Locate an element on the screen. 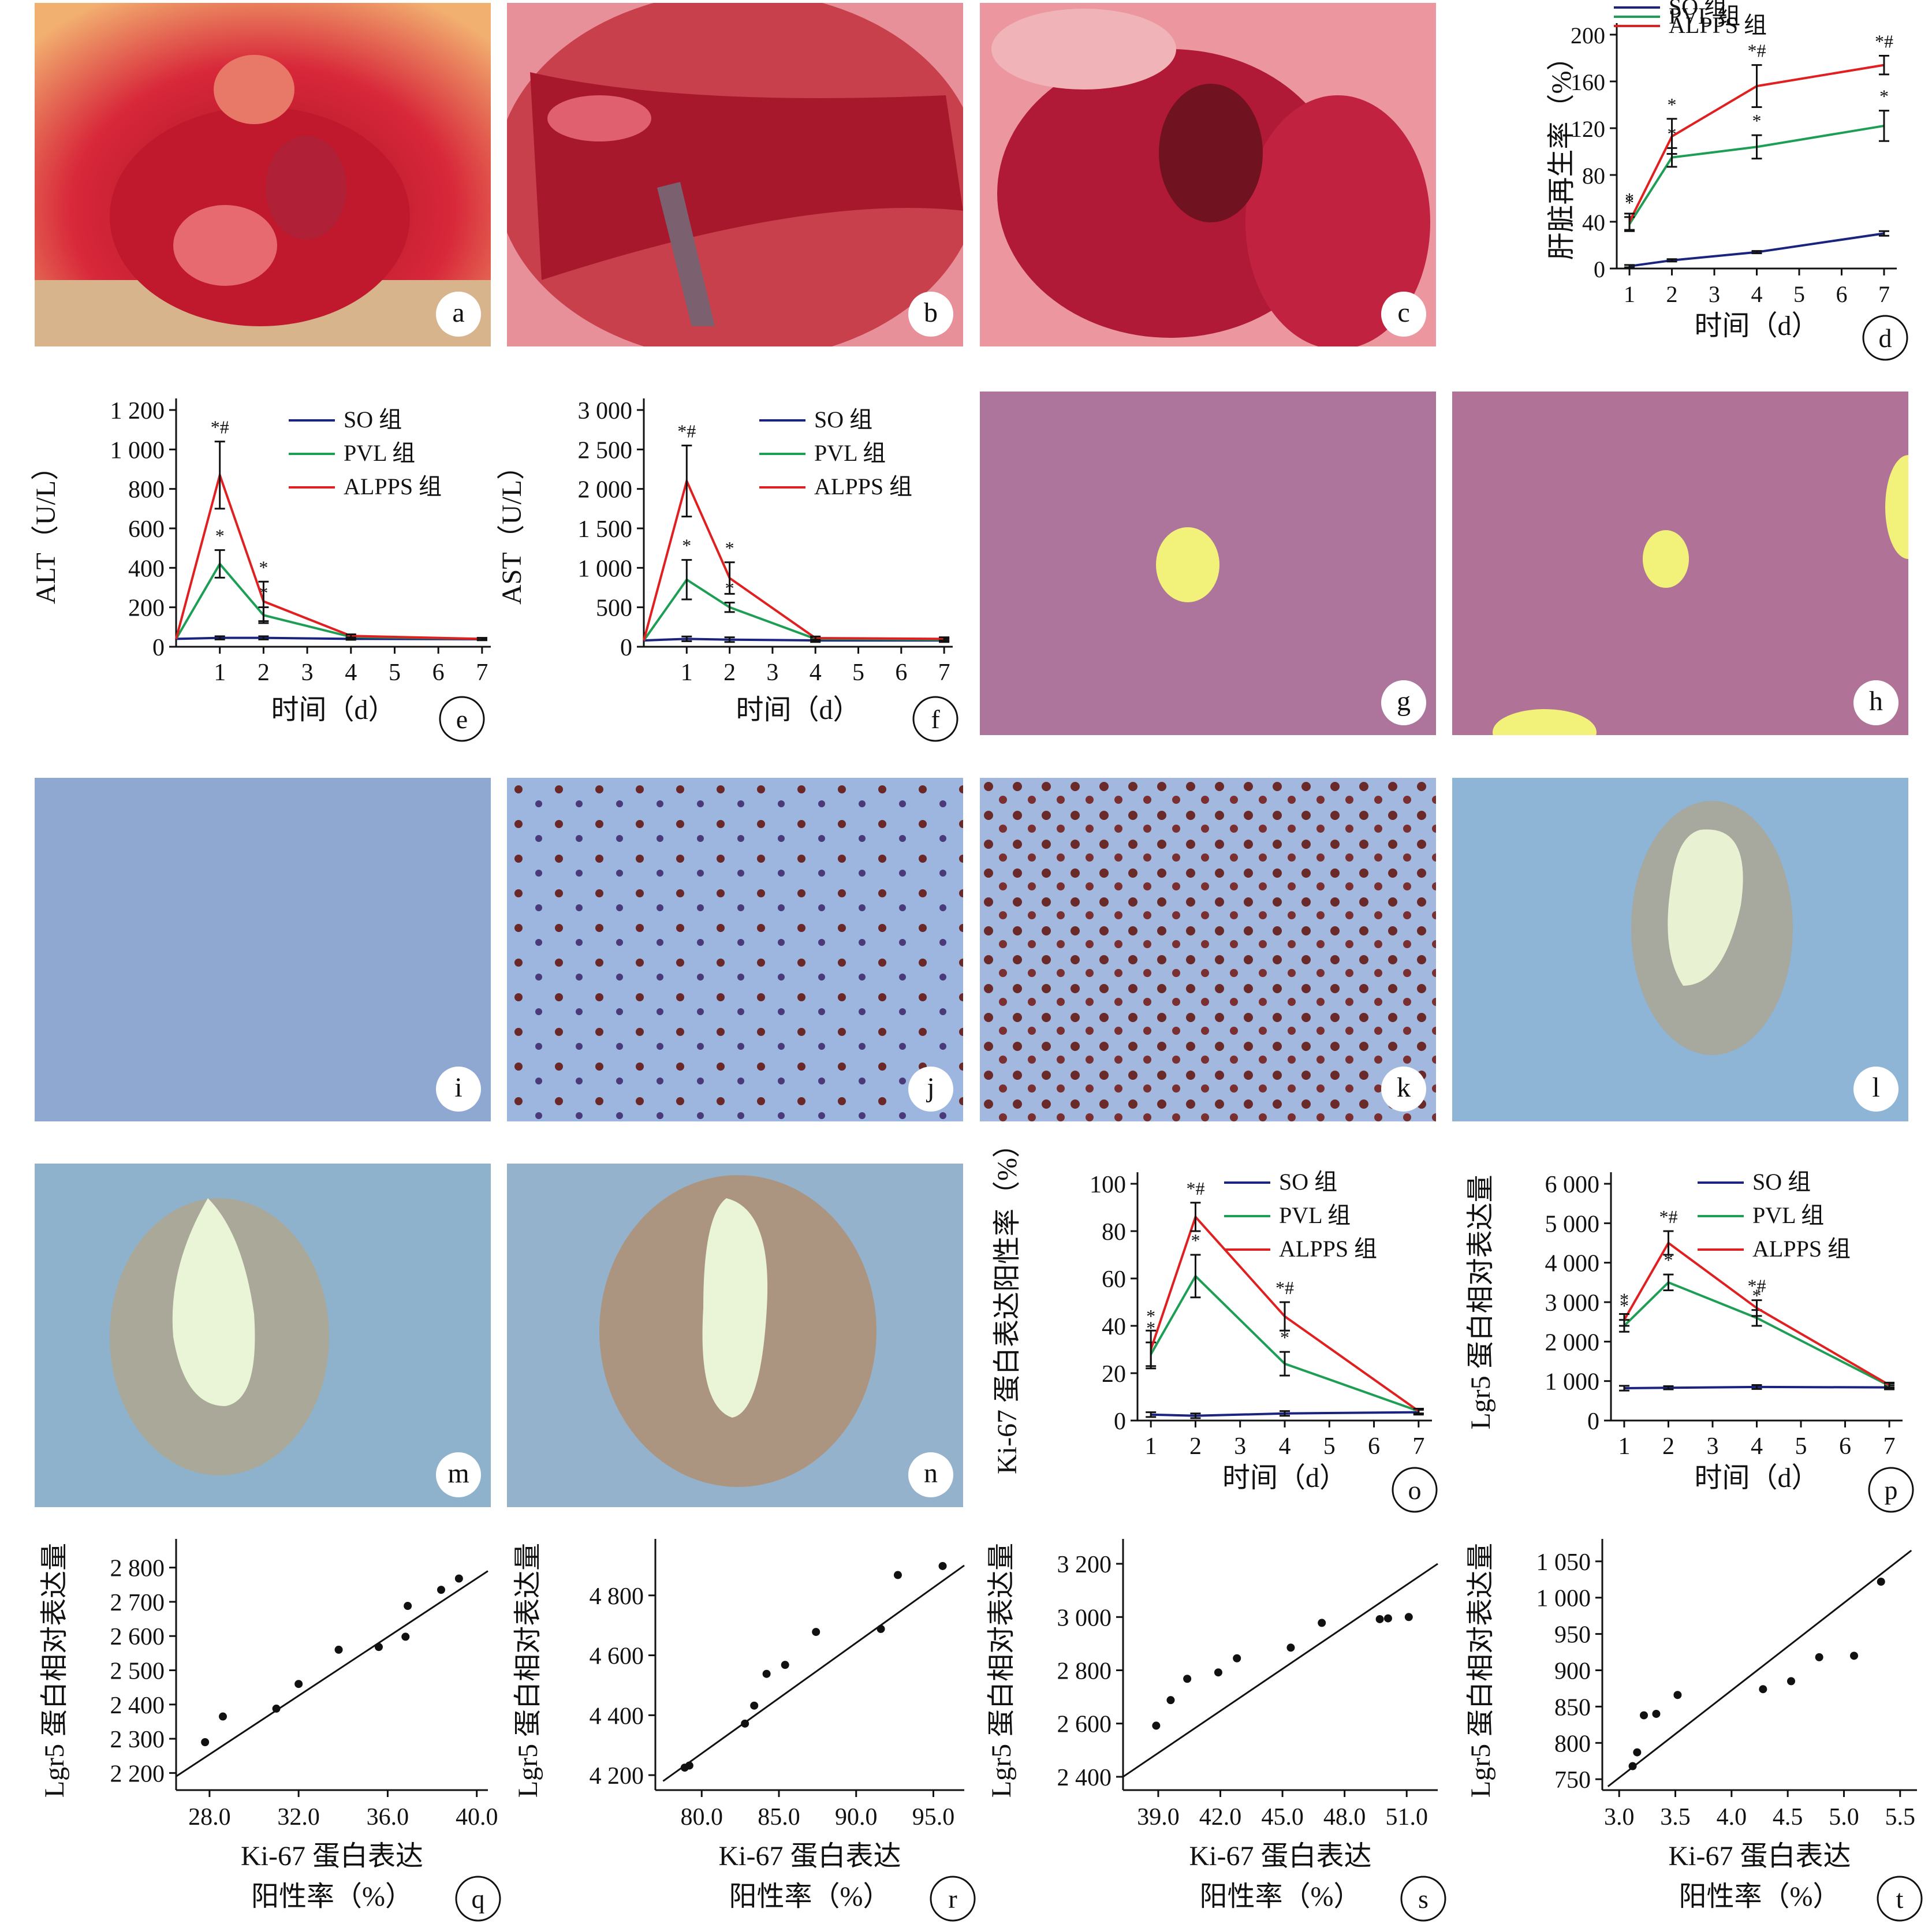  x-tick-label: 28.0 is located at coordinates (209, 1817).